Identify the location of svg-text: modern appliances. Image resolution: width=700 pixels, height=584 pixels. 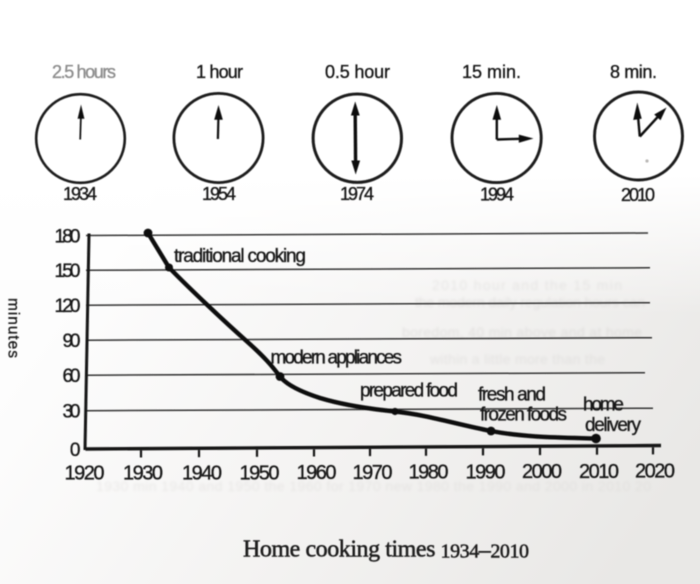
(337, 358).